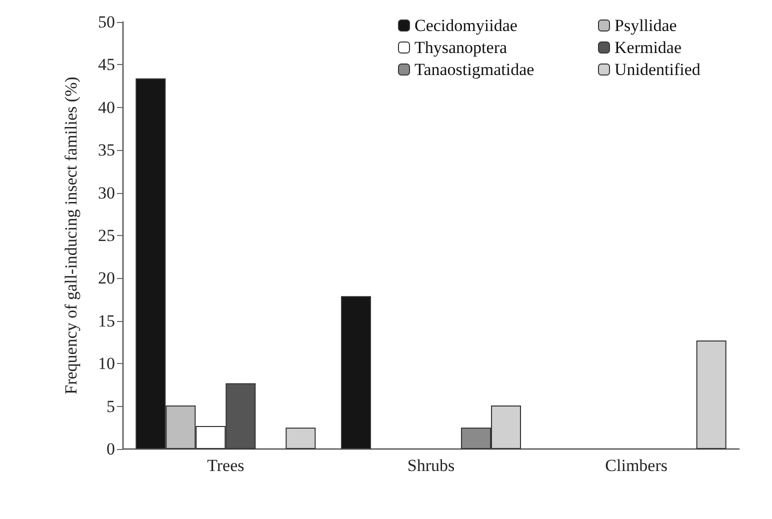 The image size is (772, 519). What do you see at coordinates (106, 320) in the screenshot?
I see `y-tick-label: 15` at bounding box center [106, 320].